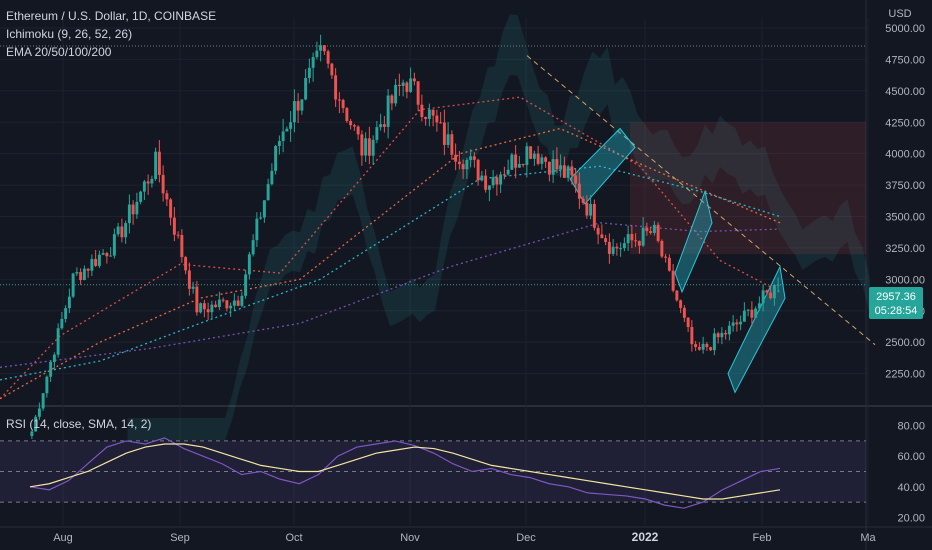  Describe the element at coordinates (896, 297) in the screenshot. I see `last-price: 2957.36` at that location.